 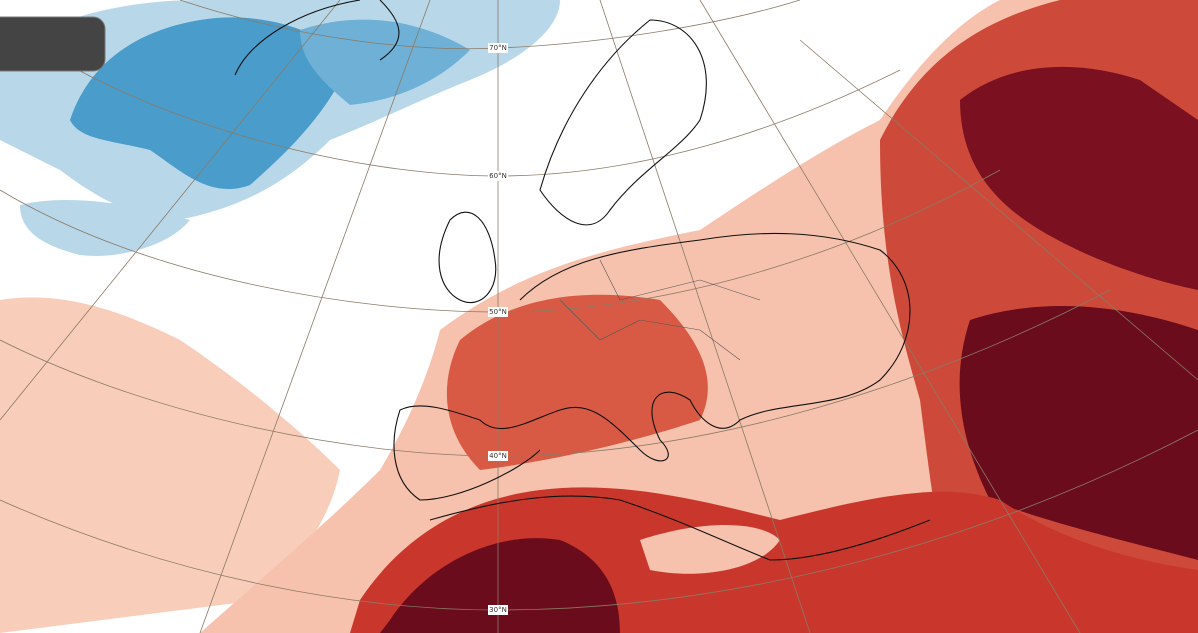 I want to click on latitude-label: 60°N, so click(x=498, y=176).